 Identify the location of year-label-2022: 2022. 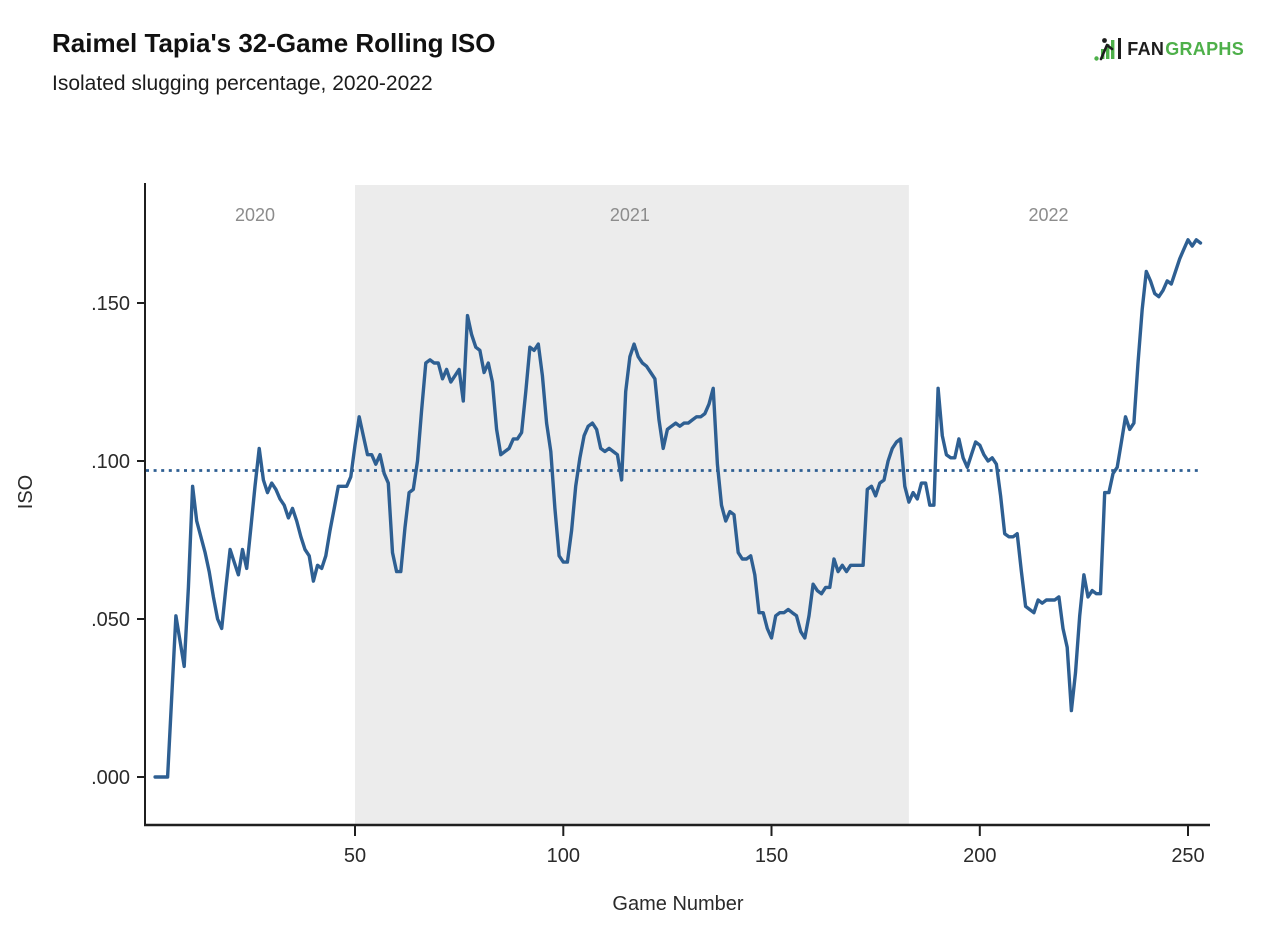
(1048, 215).